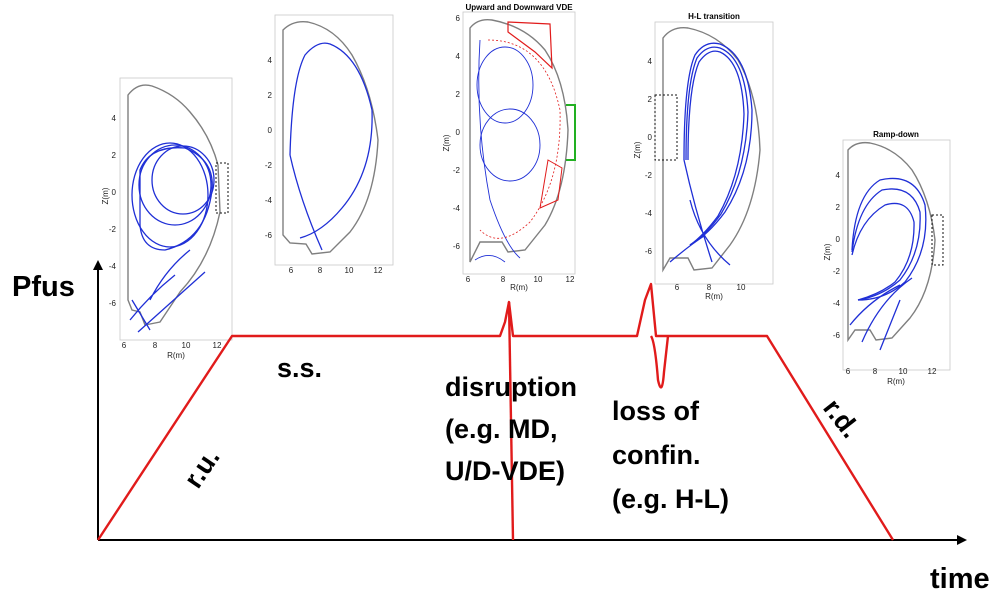  What do you see at coordinates (960, 579) in the screenshot?
I see `x-axis-title: time` at bounding box center [960, 579].